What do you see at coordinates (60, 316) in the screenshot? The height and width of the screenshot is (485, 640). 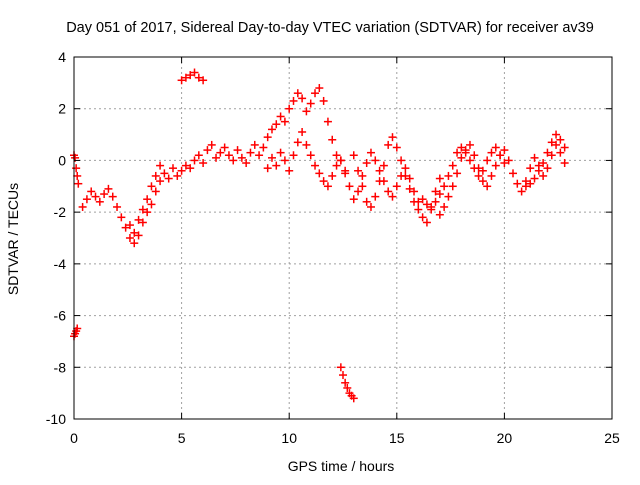 I see `y-tick-label: -6` at bounding box center [60, 316].